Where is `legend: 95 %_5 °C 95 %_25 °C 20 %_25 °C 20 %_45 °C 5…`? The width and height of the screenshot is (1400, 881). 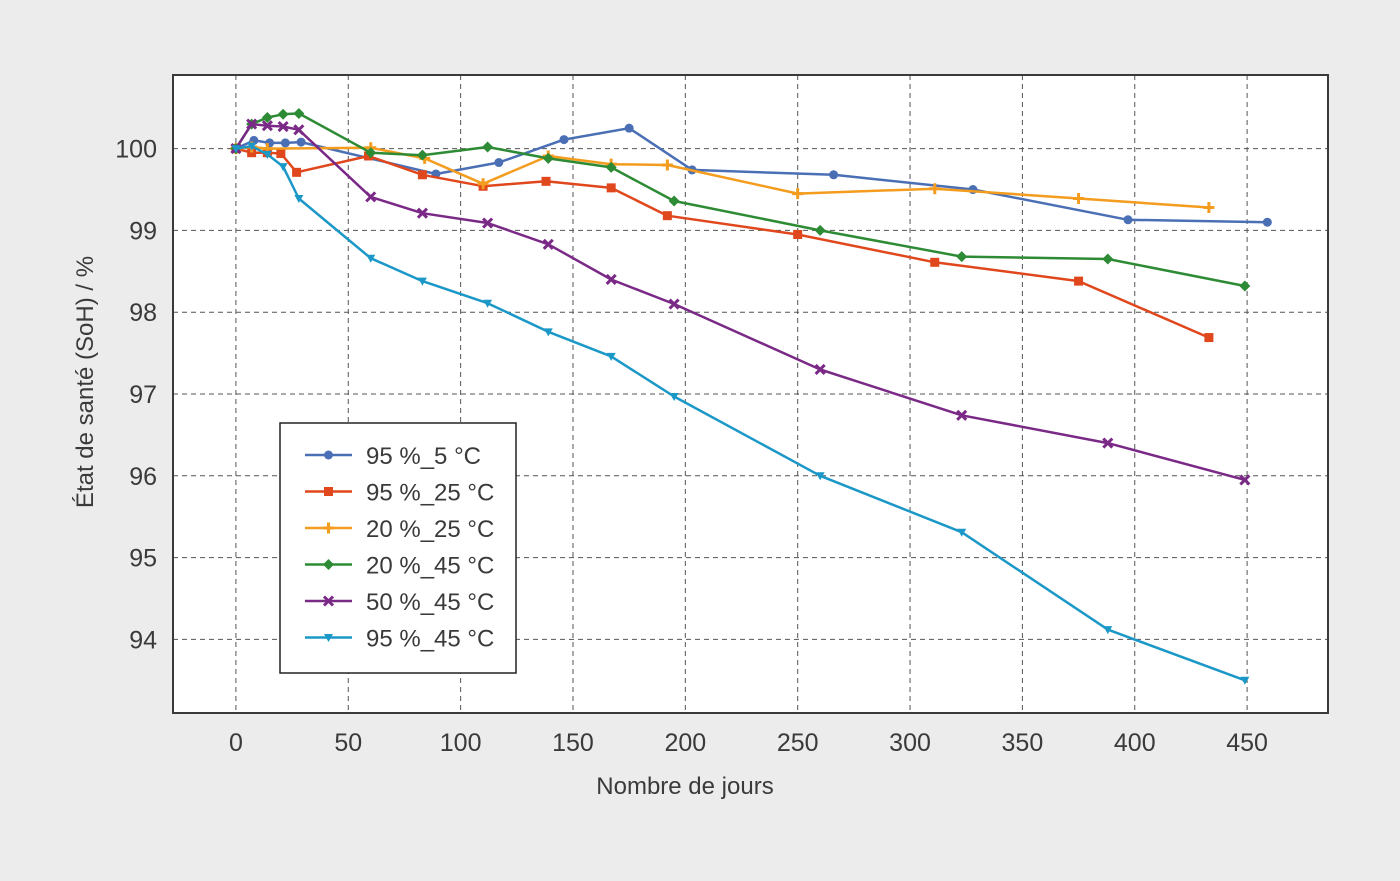 legend: 95 %_5 °C 95 %_25 °C 20 %_25 °C 20 %_45 °C 5… is located at coordinates (398, 548).